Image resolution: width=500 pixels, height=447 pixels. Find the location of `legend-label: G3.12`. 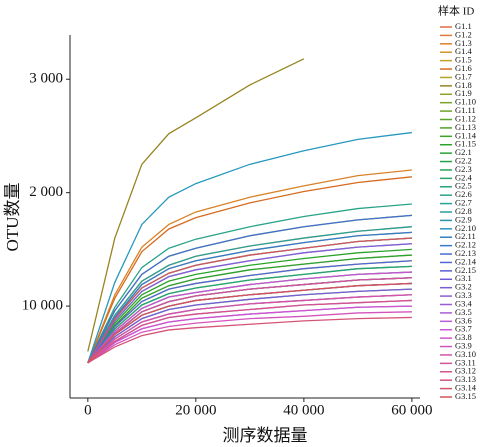

legend-label: G3.12 is located at coordinates (465, 371).